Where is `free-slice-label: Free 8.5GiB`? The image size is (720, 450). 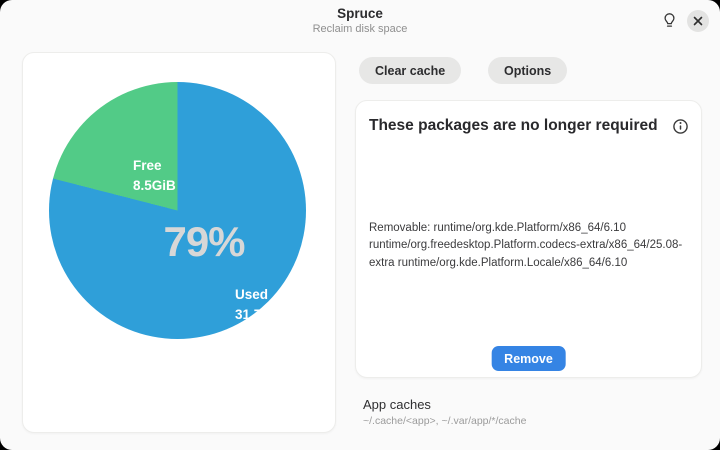 free-slice-label: Free 8.5GiB is located at coordinates (154, 175).